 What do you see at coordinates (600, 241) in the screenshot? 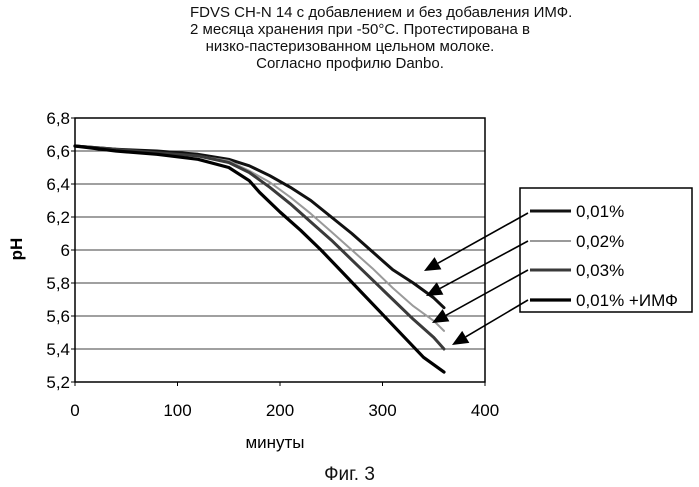
I see `legend-label-2: 0,02%` at bounding box center [600, 241].